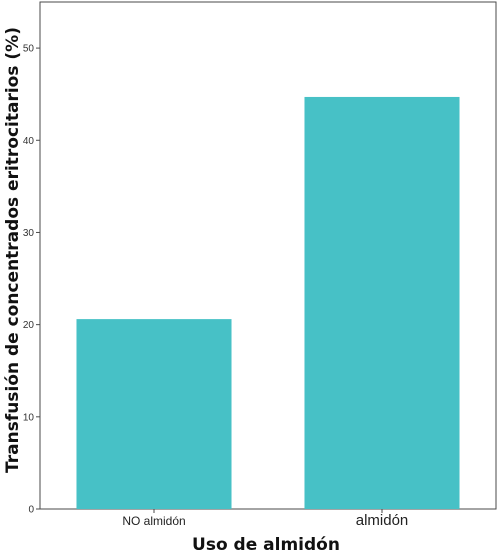  I want to click on x-axis-categories: NO almidón almidón, so click(265, 519).